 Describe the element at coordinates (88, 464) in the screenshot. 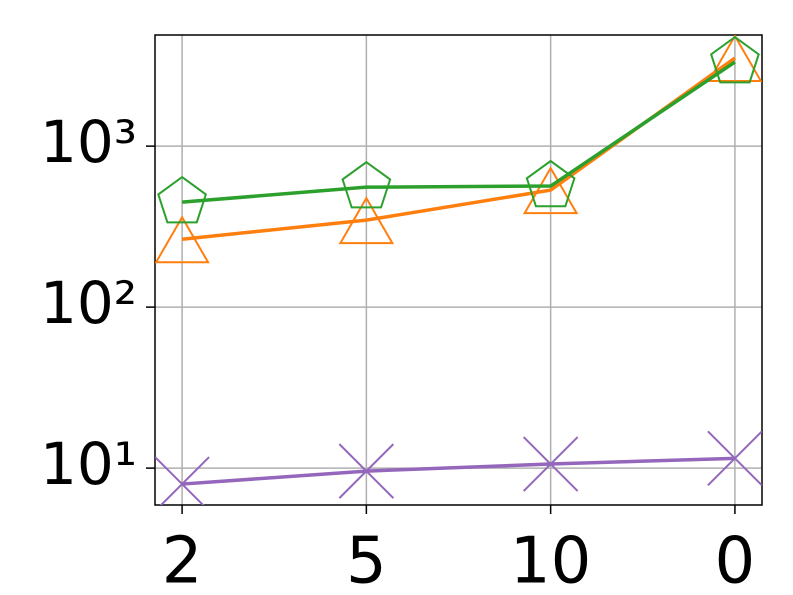

I see `y-tick-label: 10¹` at that location.